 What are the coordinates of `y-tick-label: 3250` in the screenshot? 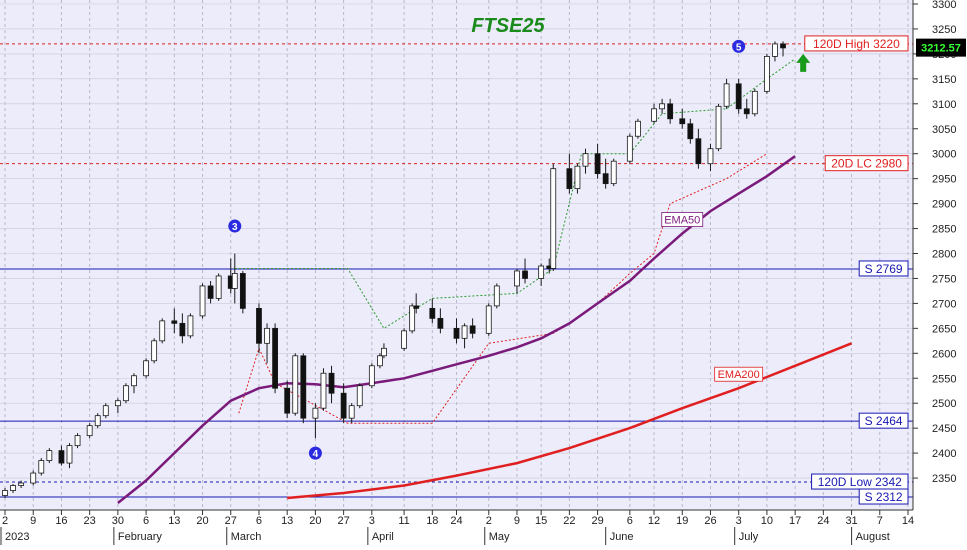 It's located at (944, 30).